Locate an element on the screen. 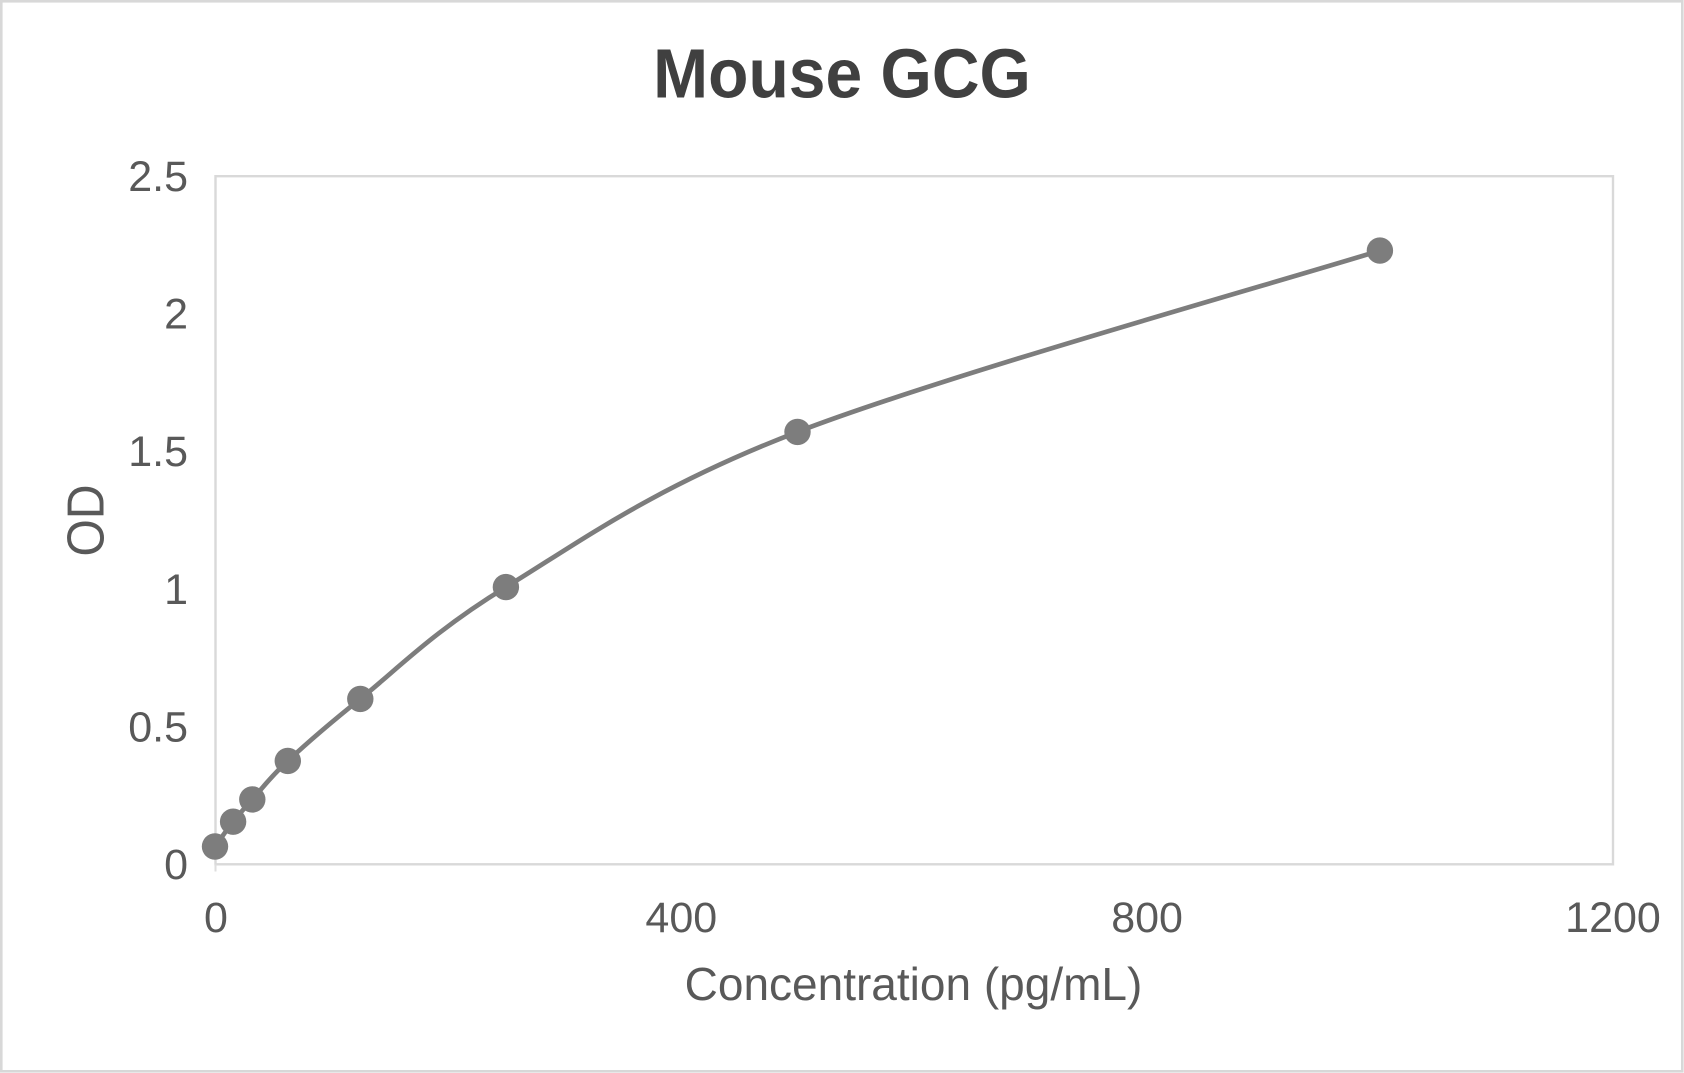  svg-text: OD is located at coordinates (86, 521).